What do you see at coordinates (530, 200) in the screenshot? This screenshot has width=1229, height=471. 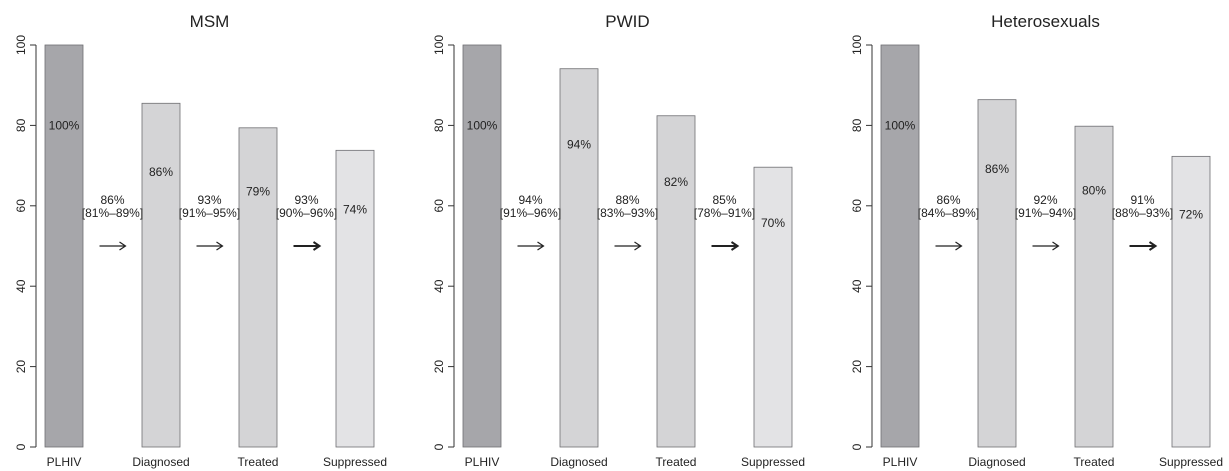 I see `transition-rate: 94%` at bounding box center [530, 200].